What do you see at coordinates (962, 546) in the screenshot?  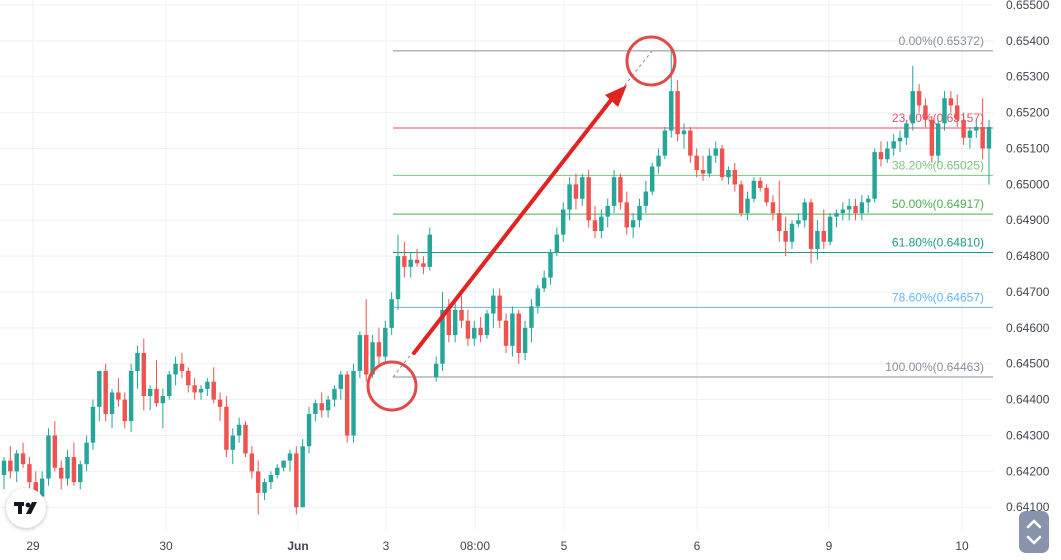 I see `x-tick-label: 10` at bounding box center [962, 546].